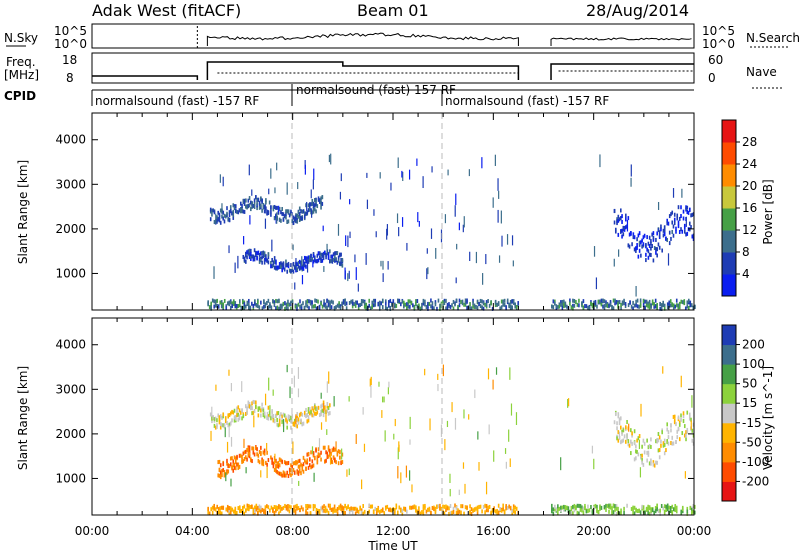 Image resolution: width=800 pixels, height=554 pixels. What do you see at coordinates (70, 44) in the screenshot?
I see `nsky-tick-bottom: 10^0` at bounding box center [70, 44].